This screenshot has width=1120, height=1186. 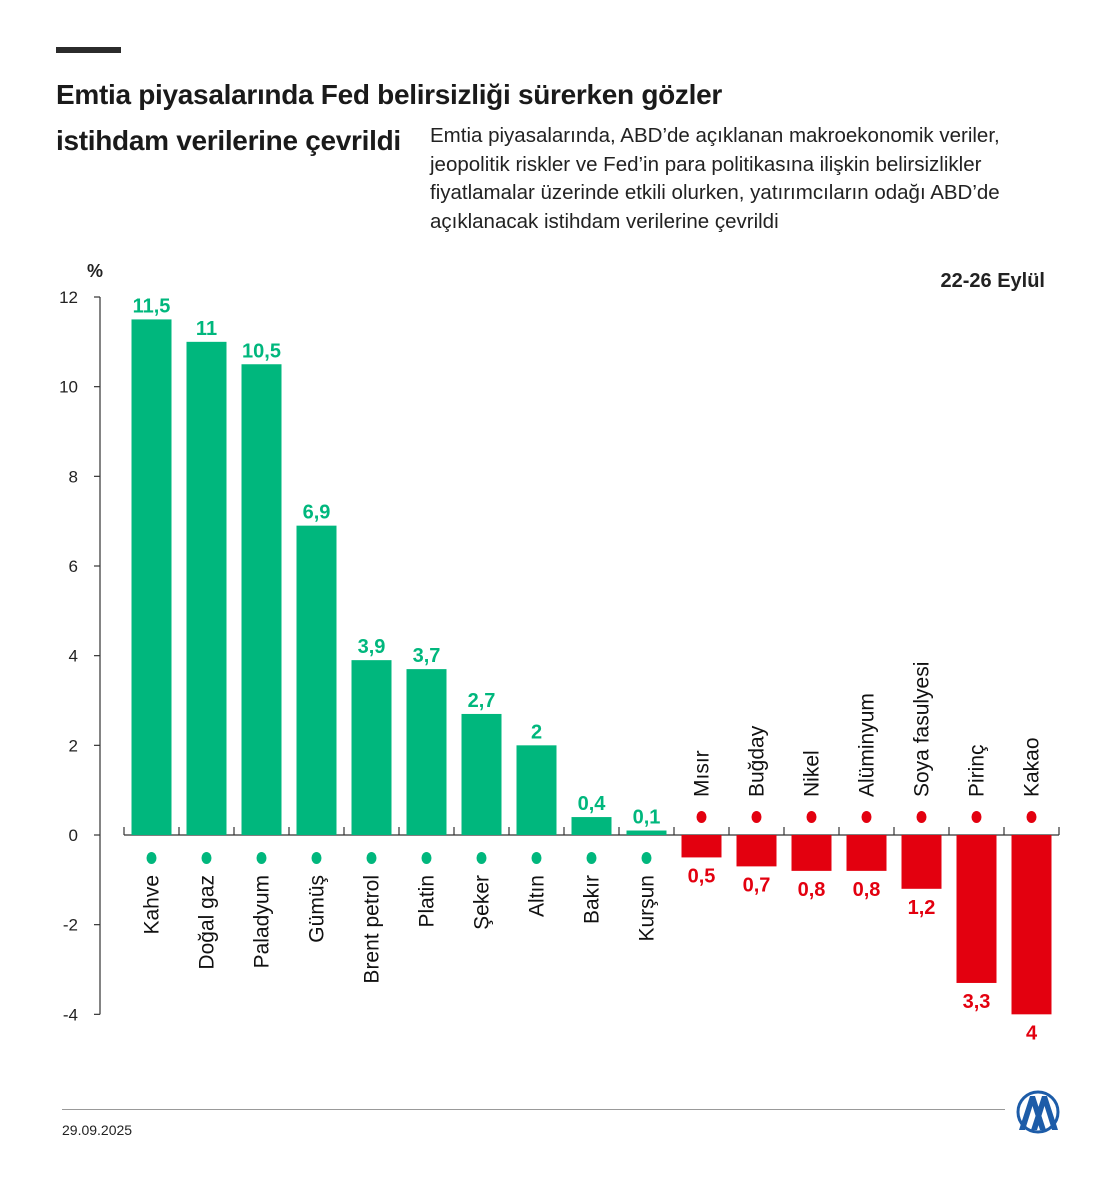 I want to click on data-label: 3,9, so click(x=372, y=647).